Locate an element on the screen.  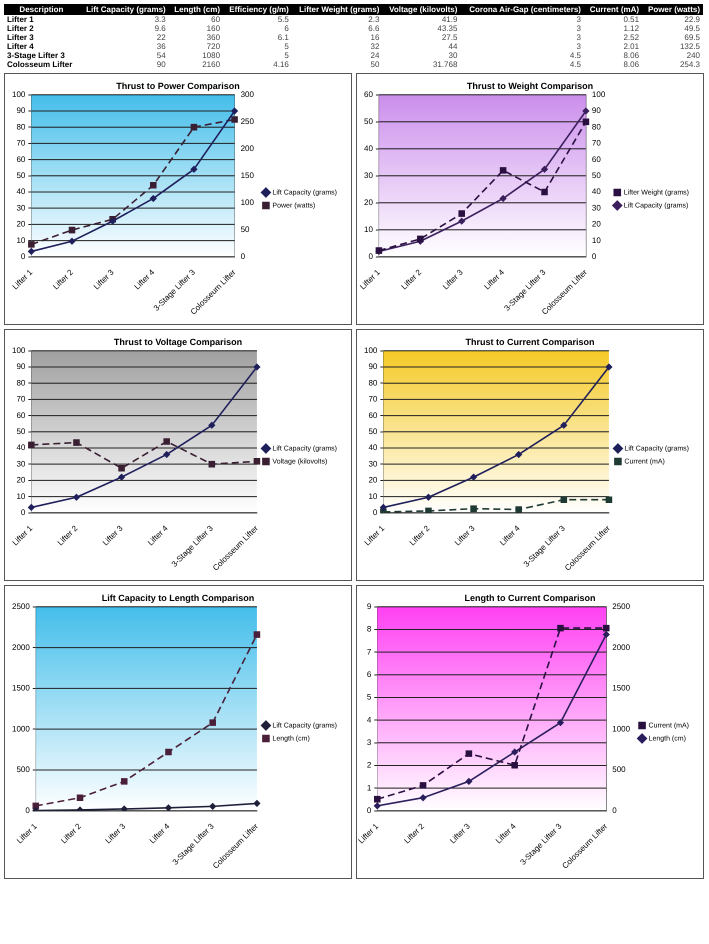
y-tick-label: 500 is located at coordinates (23, 769).